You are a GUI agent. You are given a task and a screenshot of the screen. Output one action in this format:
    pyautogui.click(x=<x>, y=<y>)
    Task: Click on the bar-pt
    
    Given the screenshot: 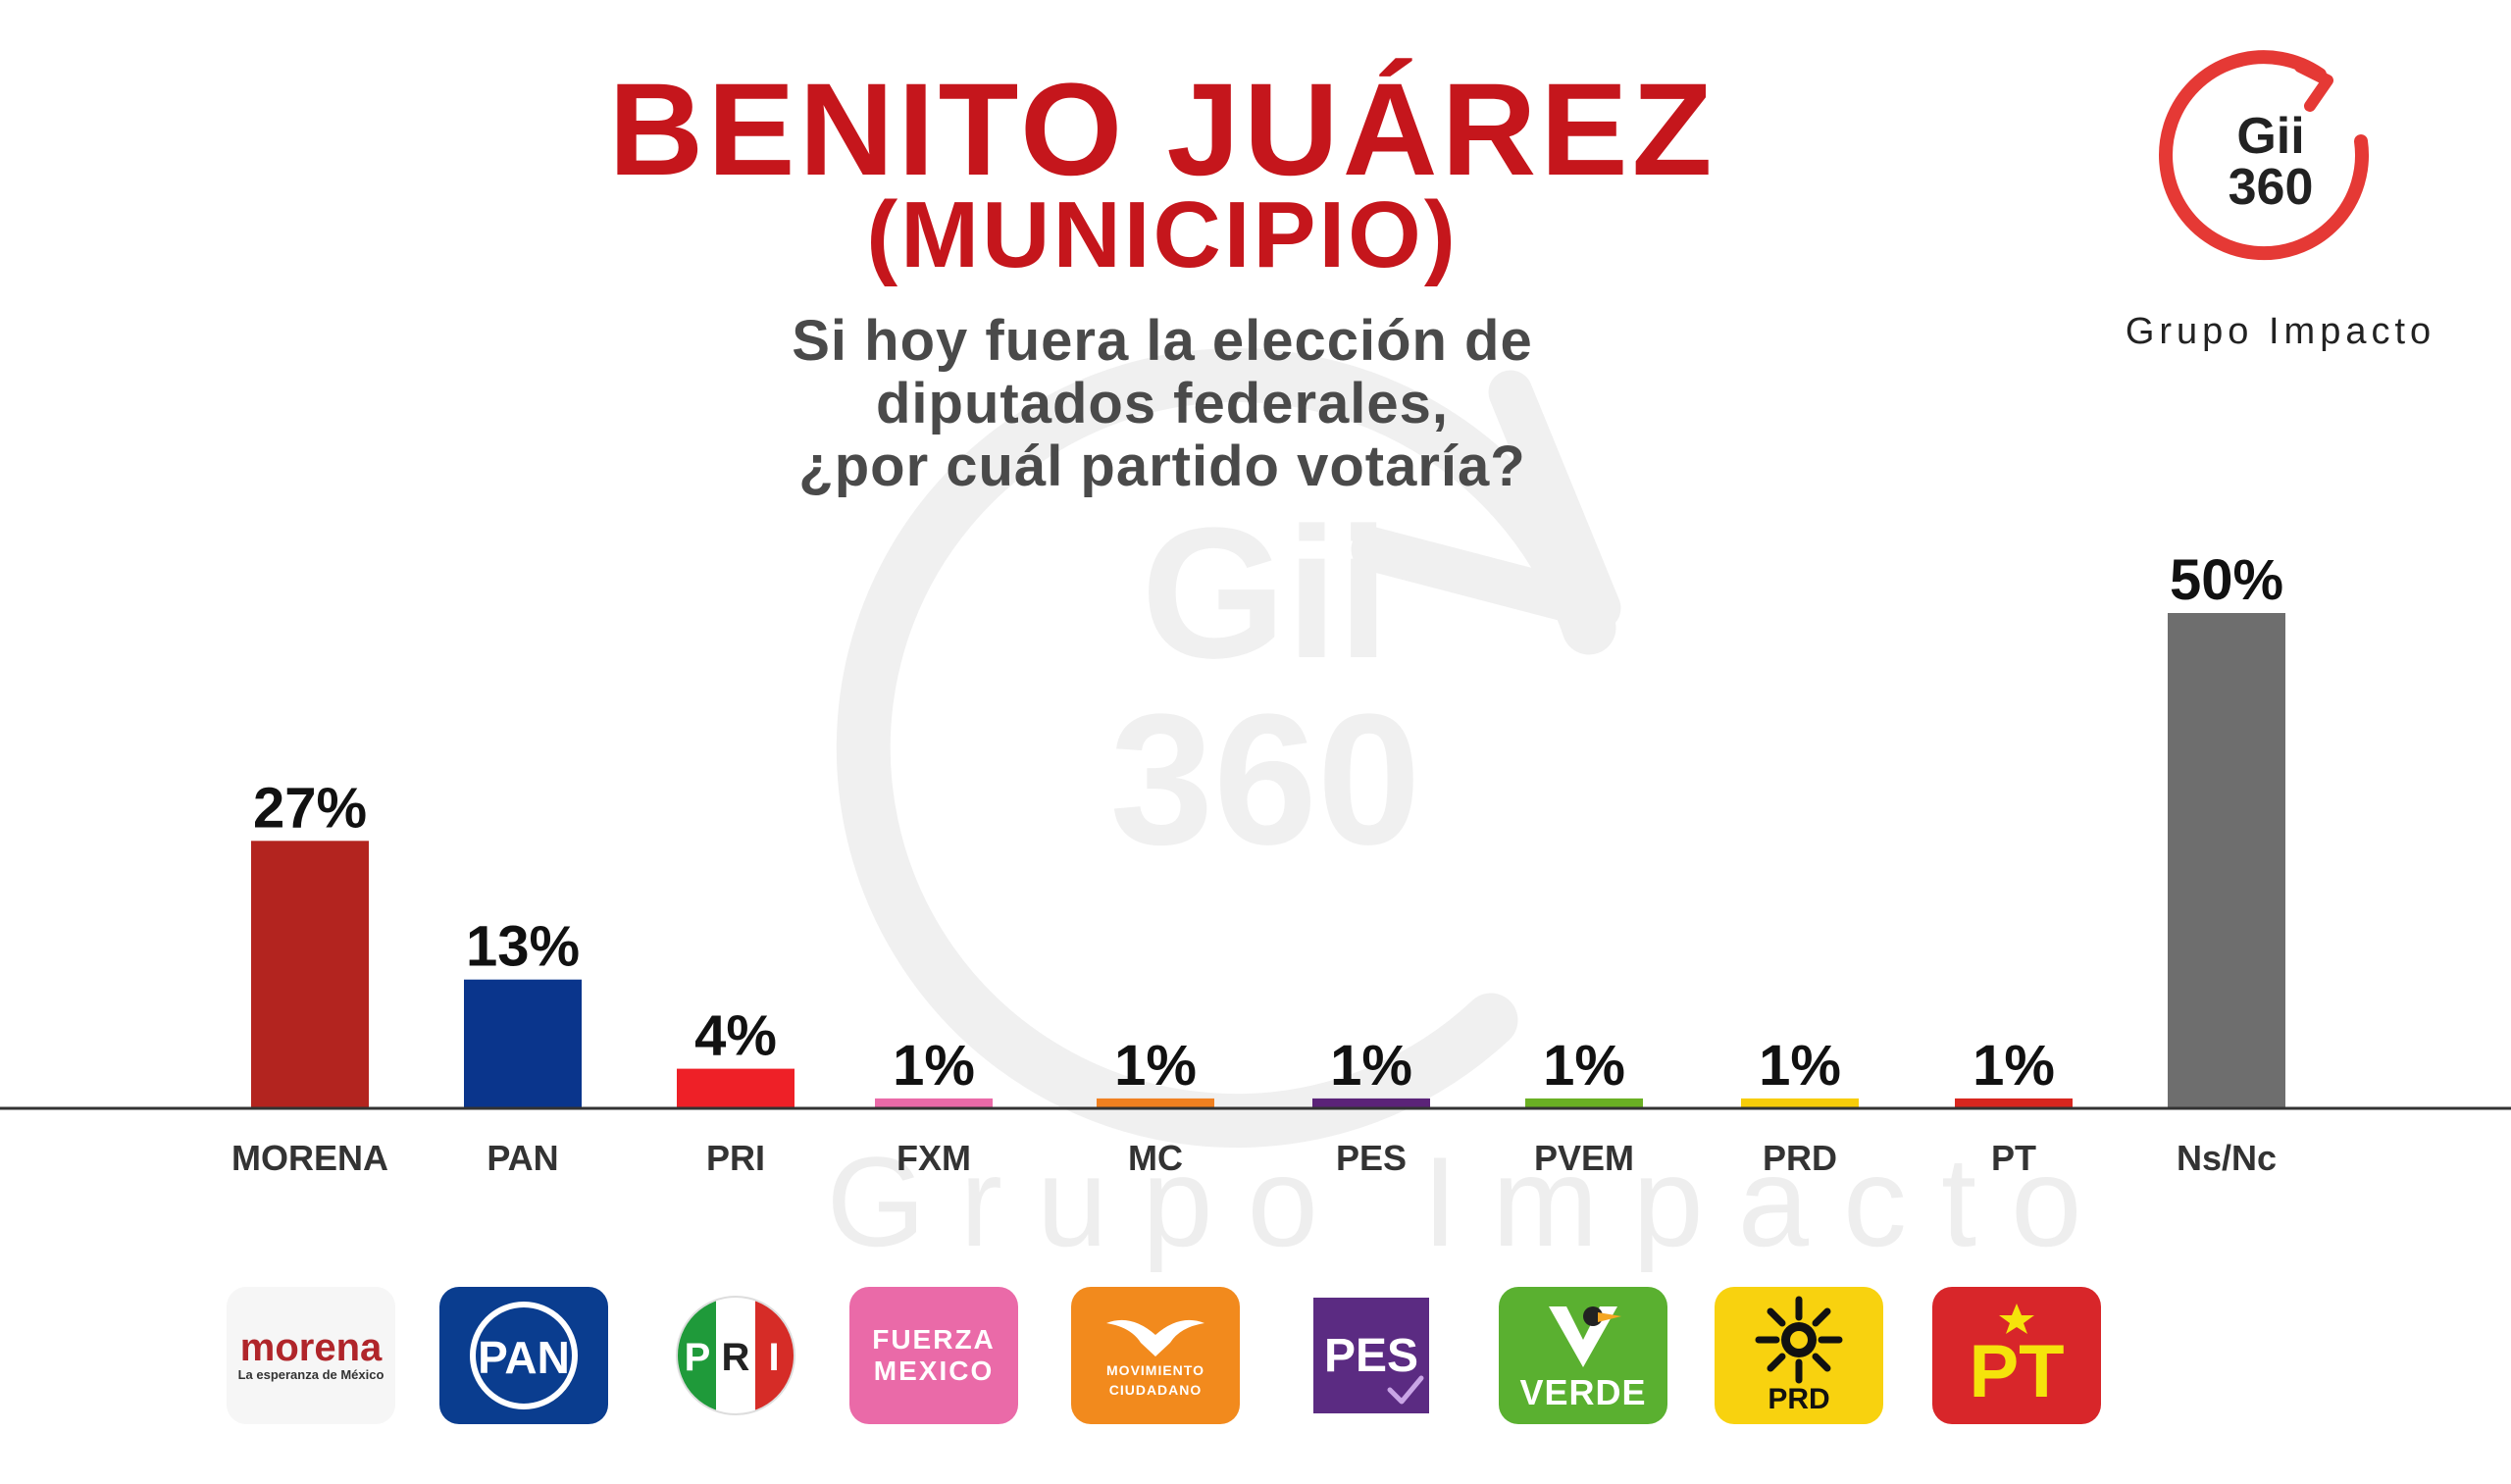 What is the action you would take?
    pyautogui.click(x=2014, y=1103)
    